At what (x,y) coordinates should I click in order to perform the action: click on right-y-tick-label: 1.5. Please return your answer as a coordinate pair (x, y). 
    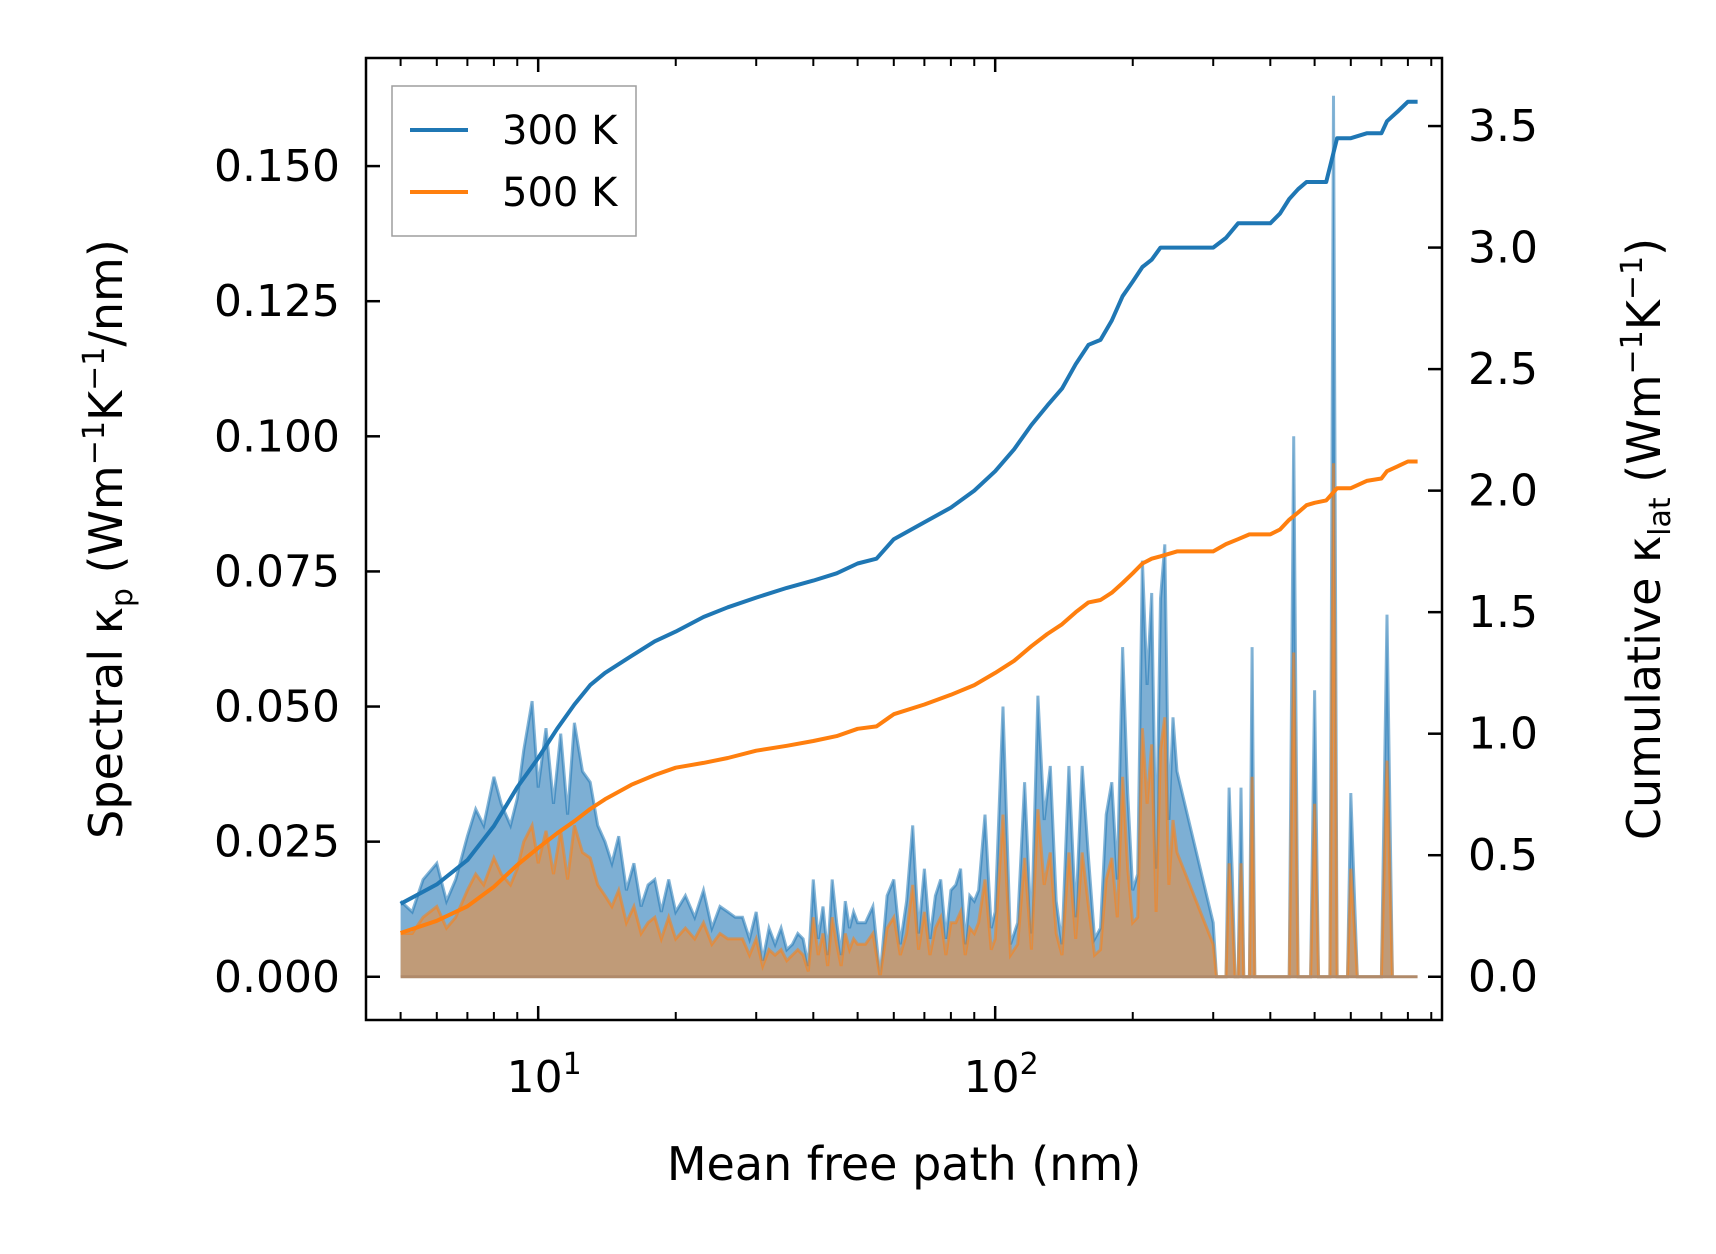
    Looking at the image, I should click on (1503, 612).